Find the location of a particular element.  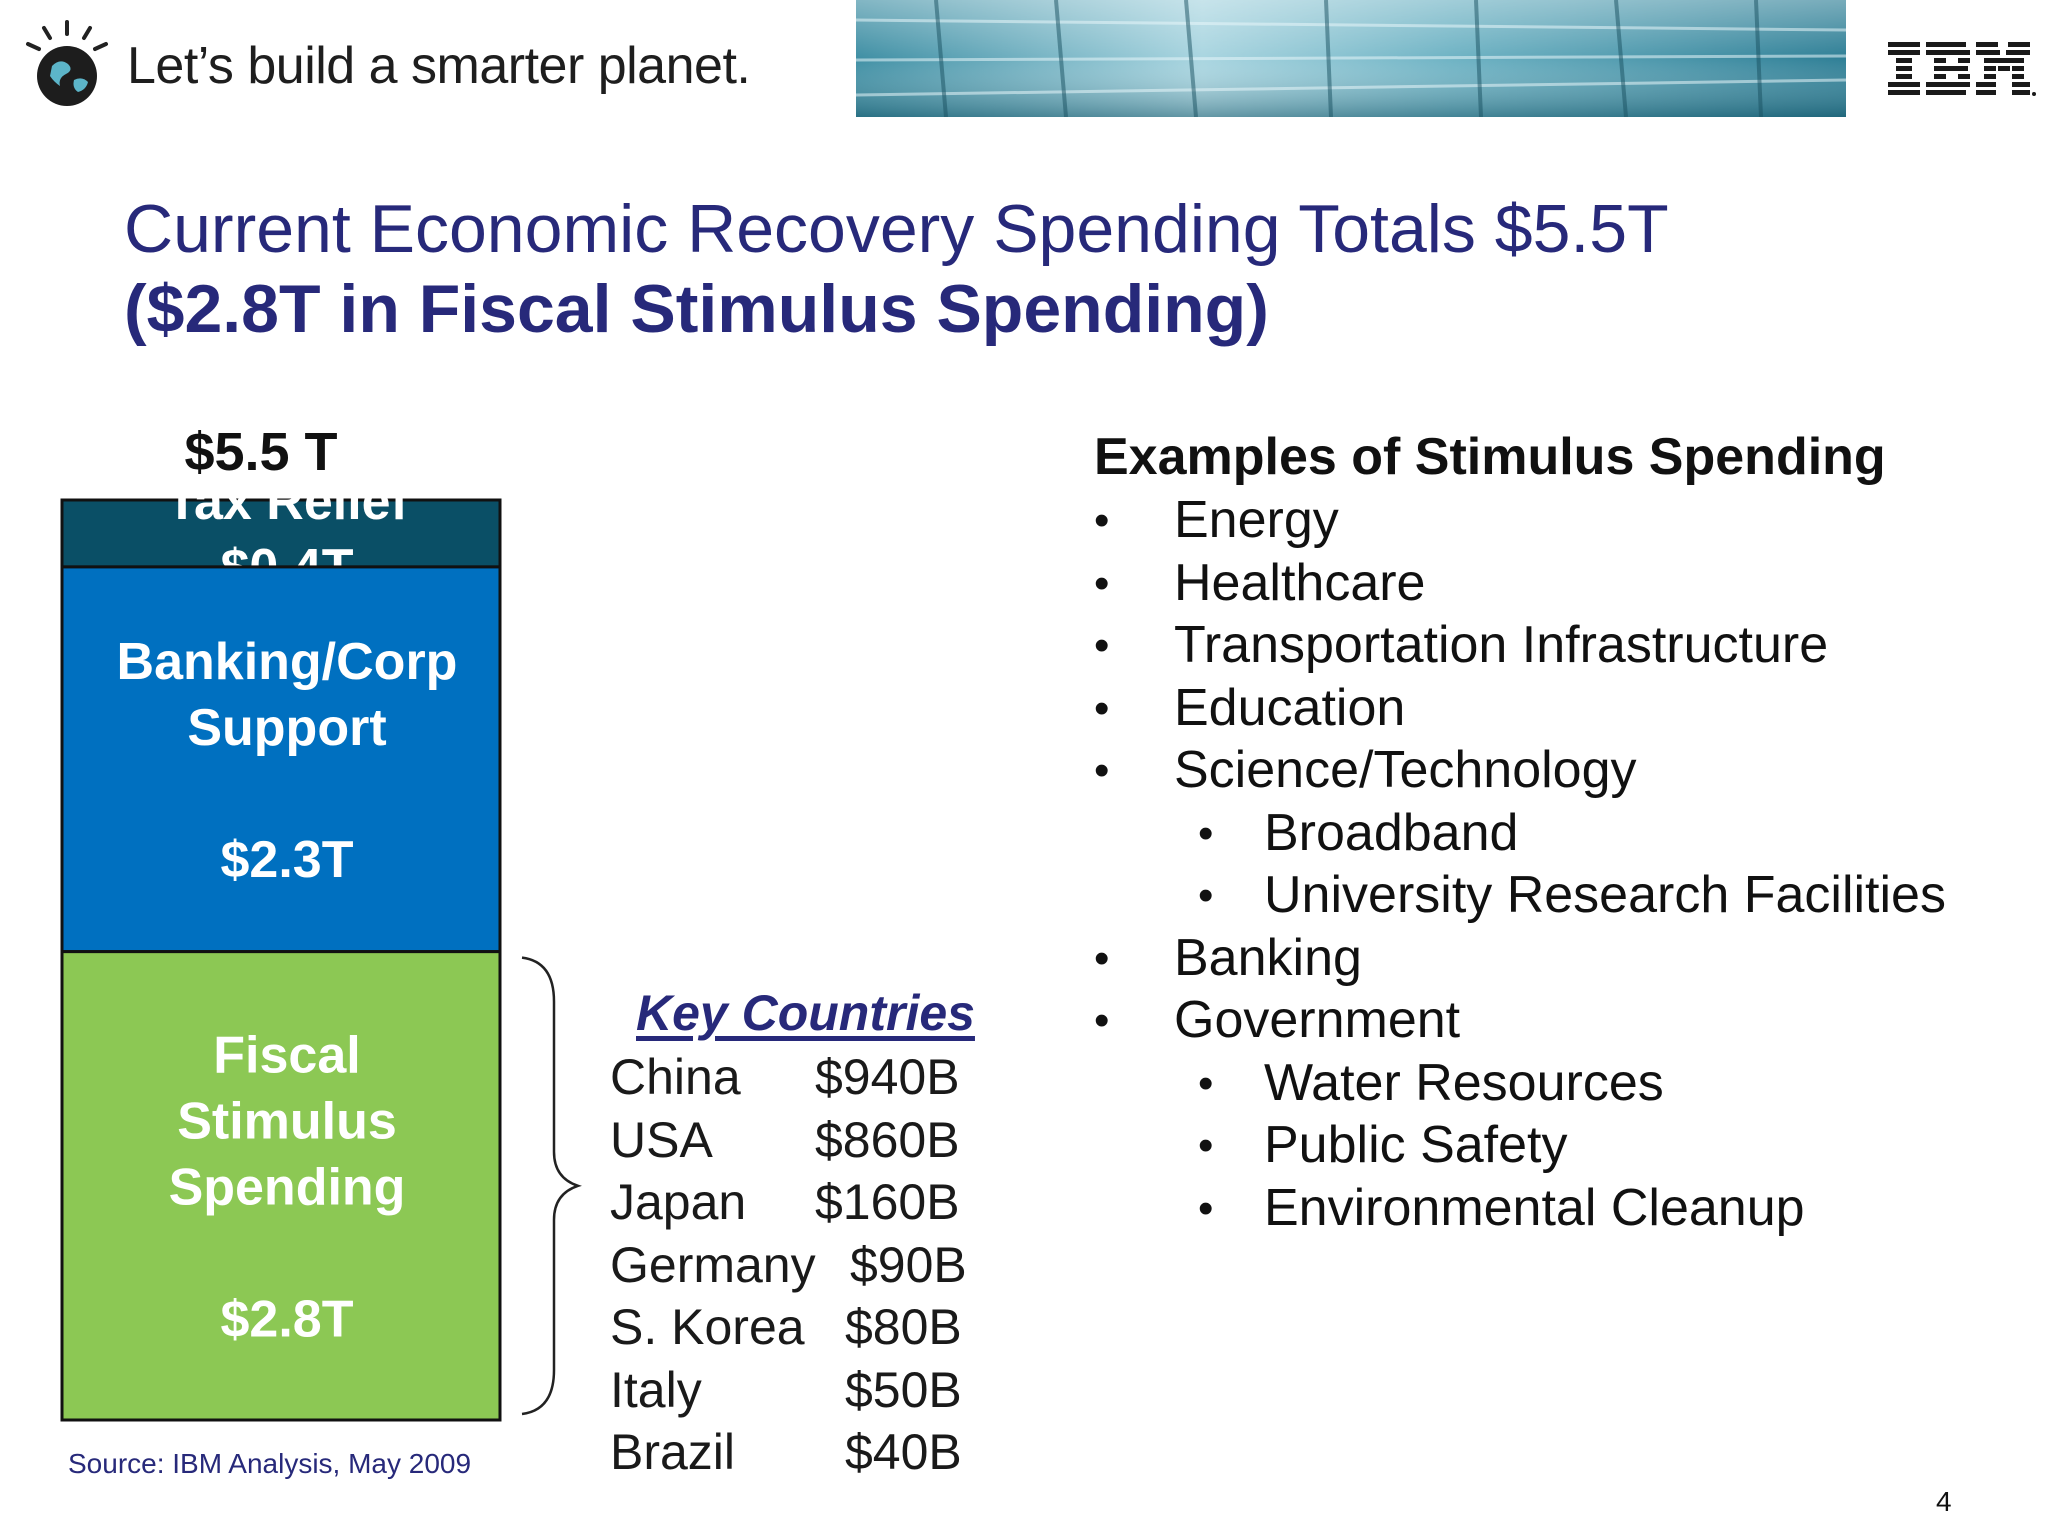

country-value: $940B is located at coordinates (887, 1077).